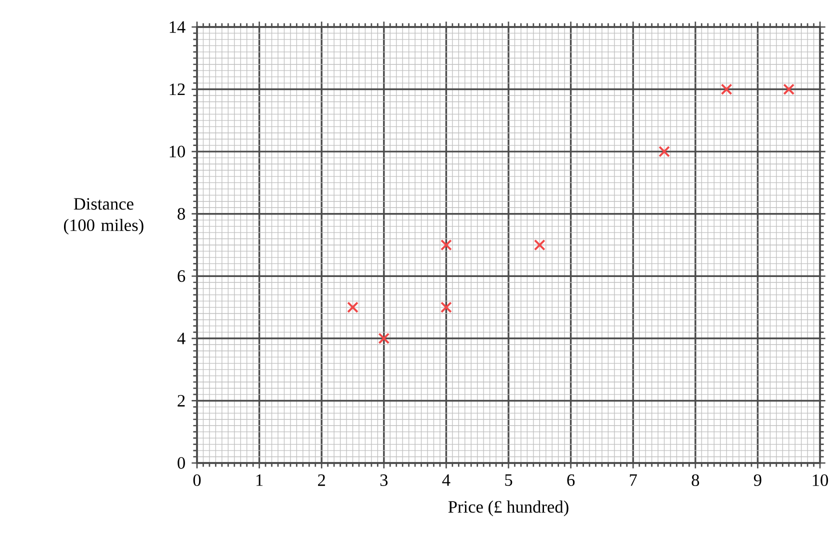 The image size is (834, 545). I want to click on x-tick-label: 7, so click(633, 480).